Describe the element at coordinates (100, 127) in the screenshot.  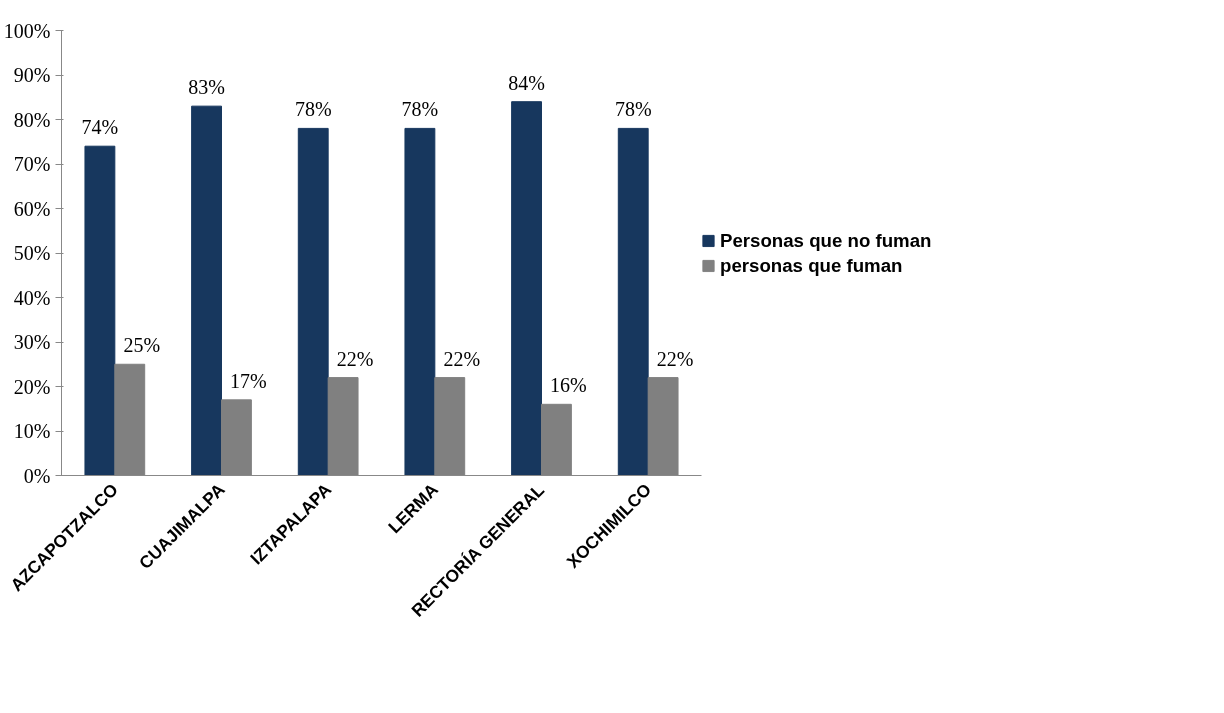
I see `data-label: 74%` at that location.